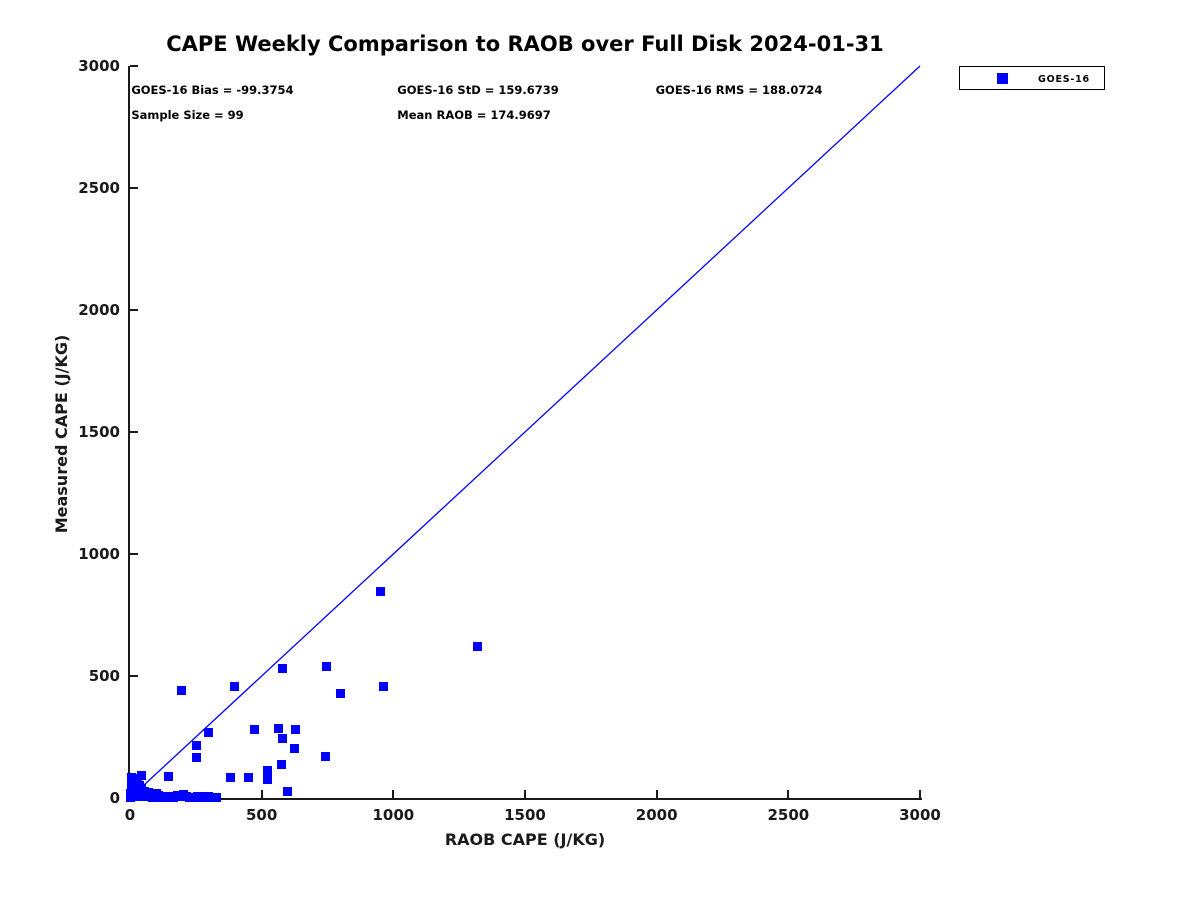 This screenshot has width=1200, height=900. I want to click on stat-annotation: GOES-16 Bias = -99.3754, so click(212, 89).